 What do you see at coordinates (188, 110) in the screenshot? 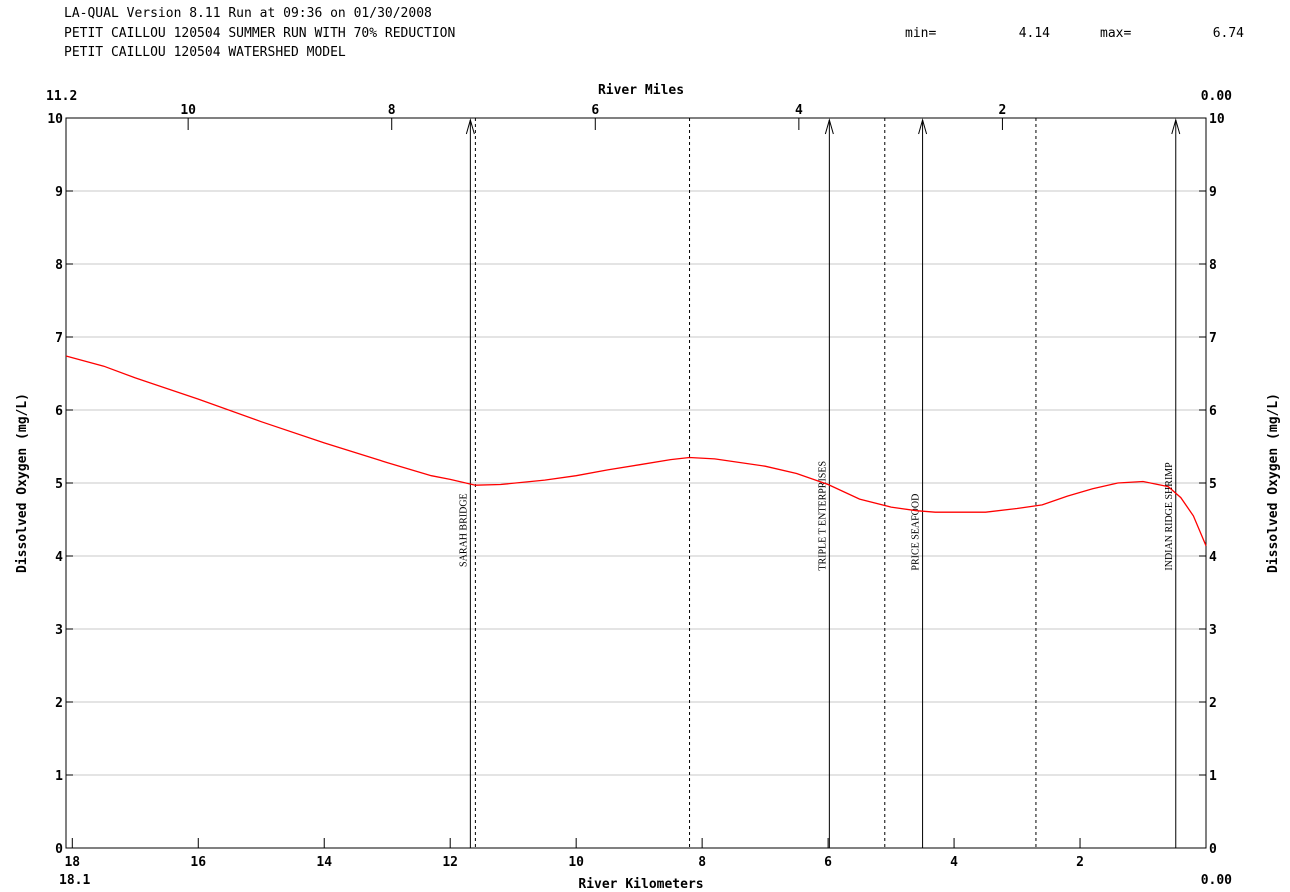
I see `x2-tick-label-0: 10` at bounding box center [188, 110].